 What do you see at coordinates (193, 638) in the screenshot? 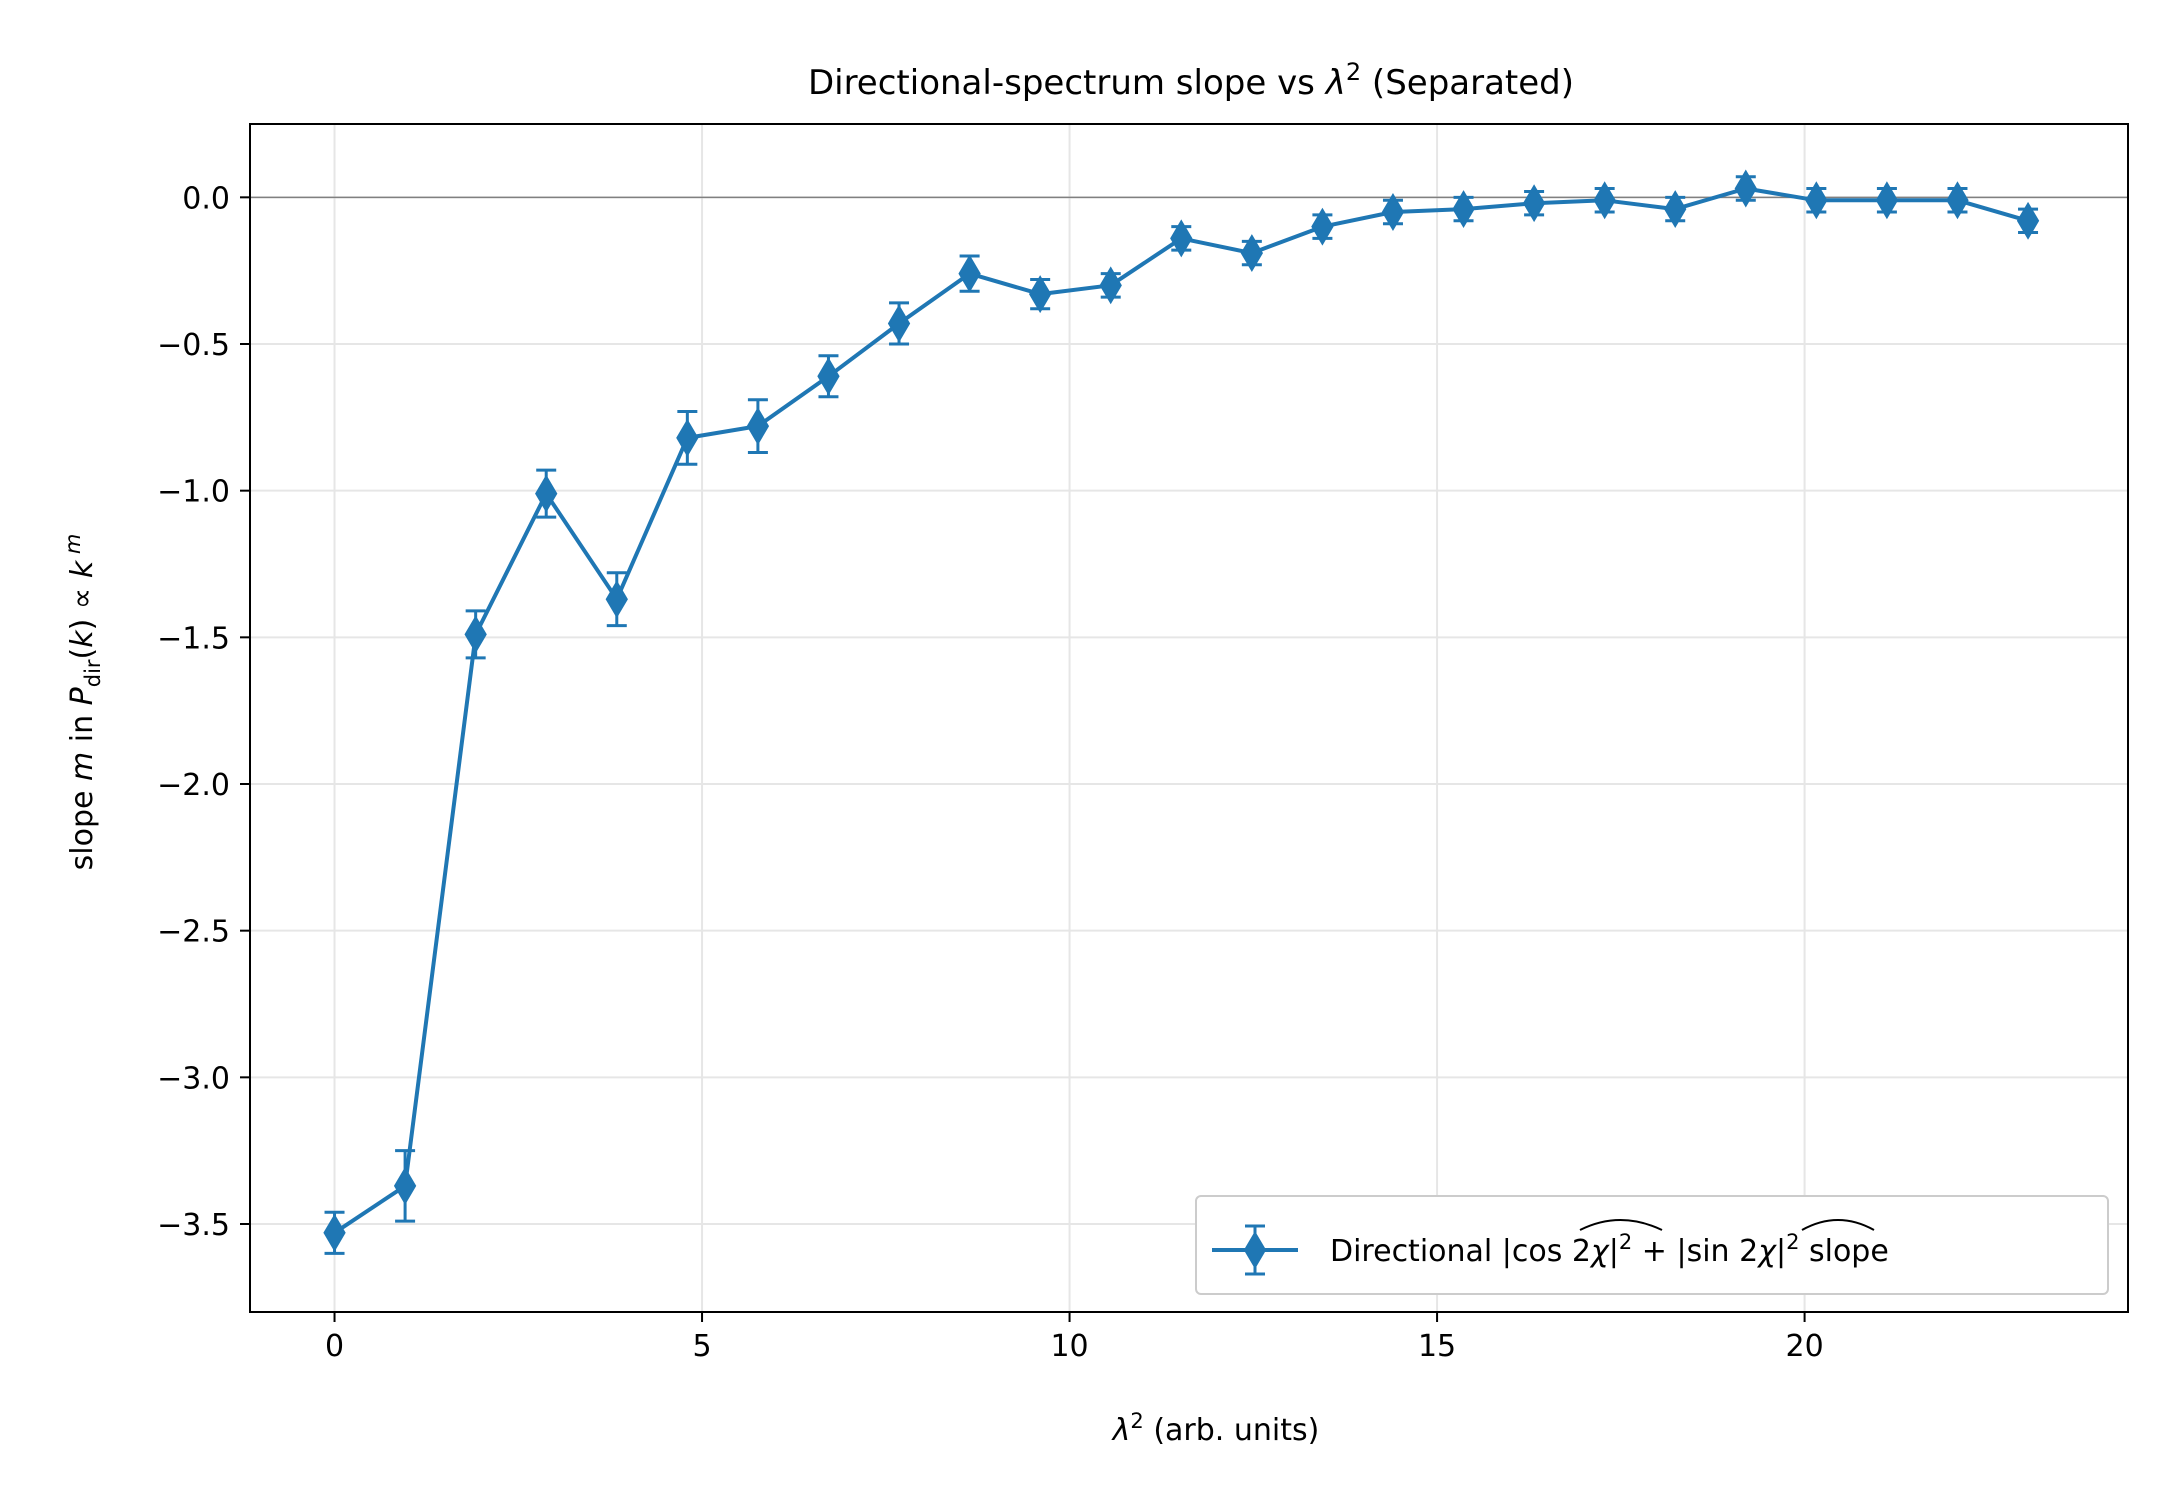
I see `y-tick-label: −1.5` at bounding box center [193, 638].